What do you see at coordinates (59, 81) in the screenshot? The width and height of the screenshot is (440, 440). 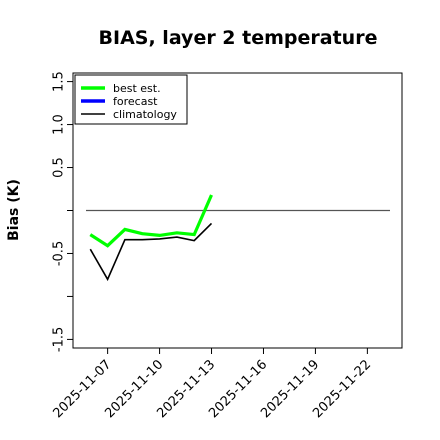 I see `y-tick-label: 1.5` at bounding box center [59, 81].